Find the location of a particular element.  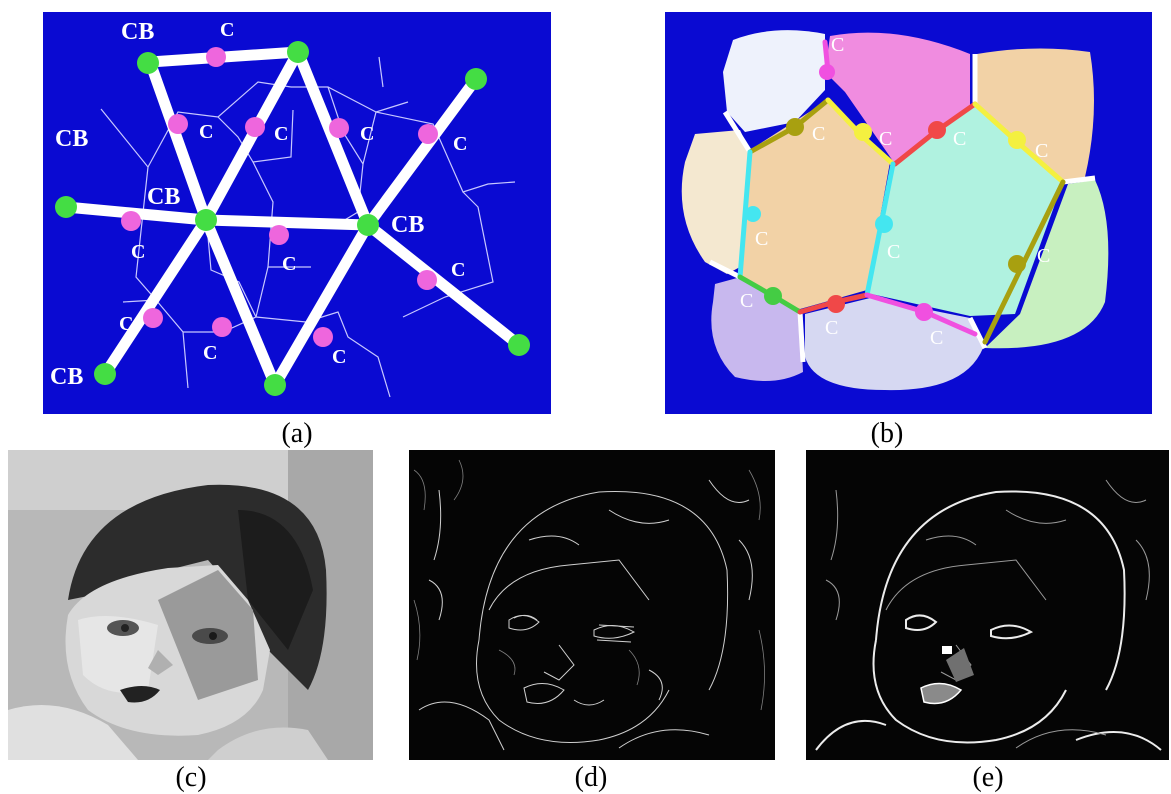

edge-map-e is located at coordinates (987, 605).